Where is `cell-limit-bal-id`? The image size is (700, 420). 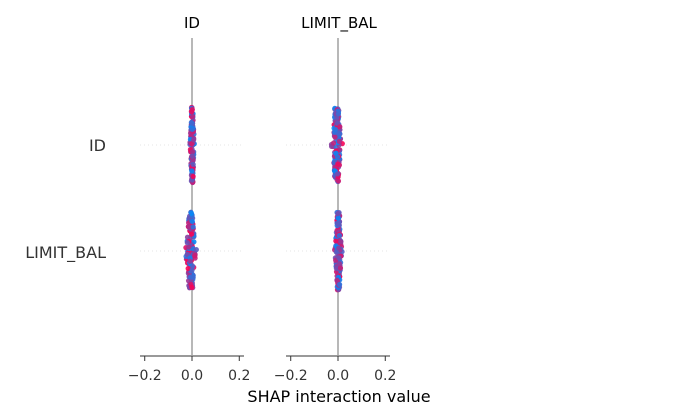 cell-limit-bal-id is located at coordinates (191, 250).